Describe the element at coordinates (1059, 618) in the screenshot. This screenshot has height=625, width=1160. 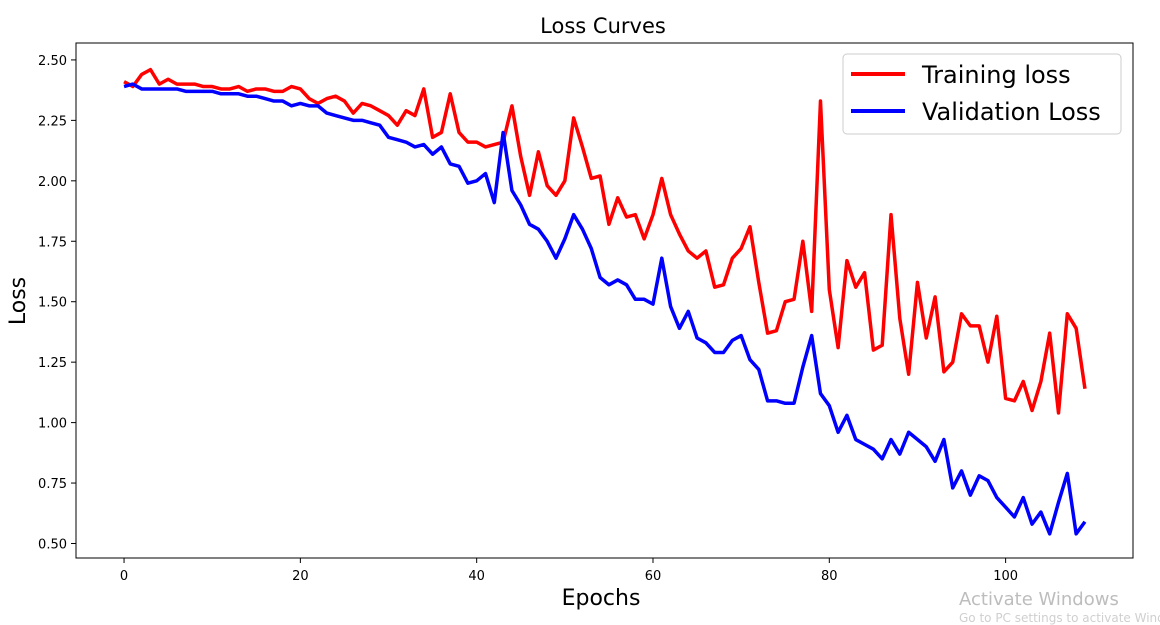
I see `activate-windows-subtext: Go to PC settings to activate Windows.` at that location.